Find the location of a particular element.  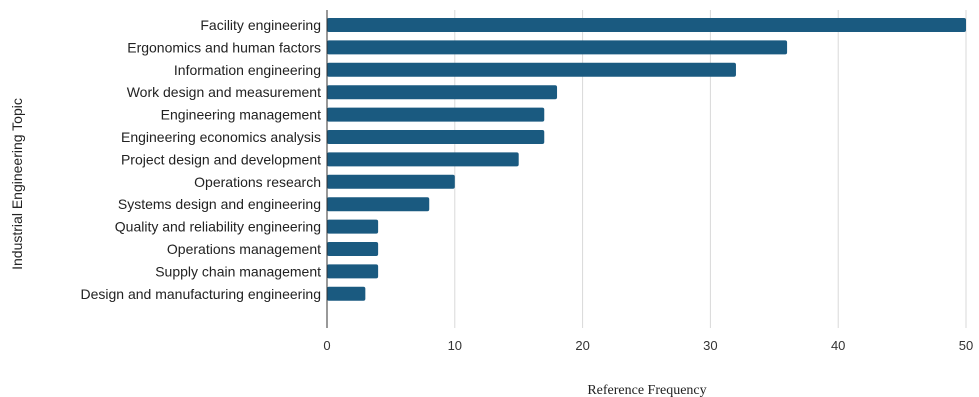

x-tick-label: 20 is located at coordinates (582, 345).